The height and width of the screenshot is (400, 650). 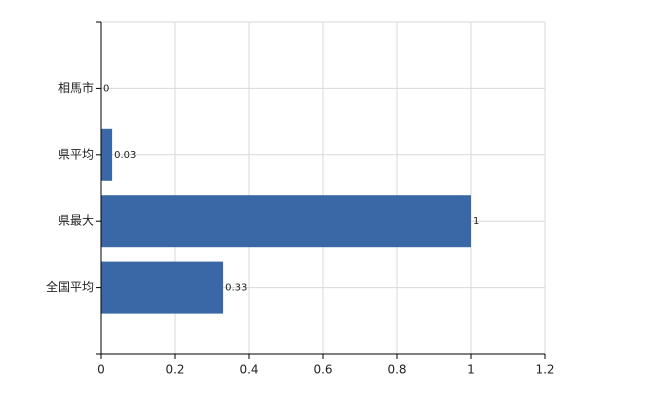 What do you see at coordinates (236, 288) in the screenshot?
I see `value-label: 0.33` at bounding box center [236, 288].